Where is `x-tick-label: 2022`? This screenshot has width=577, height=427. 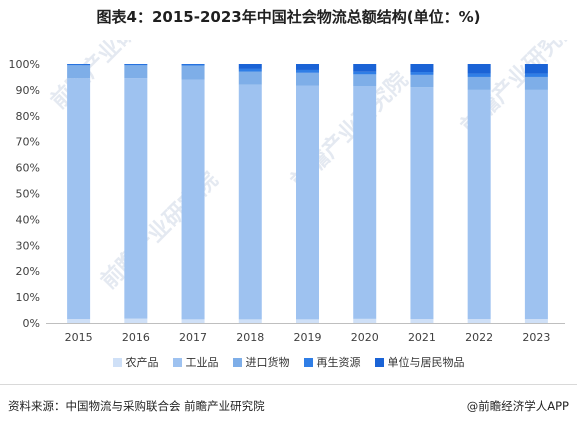
x-tick-label: 2022 is located at coordinates (479, 337).